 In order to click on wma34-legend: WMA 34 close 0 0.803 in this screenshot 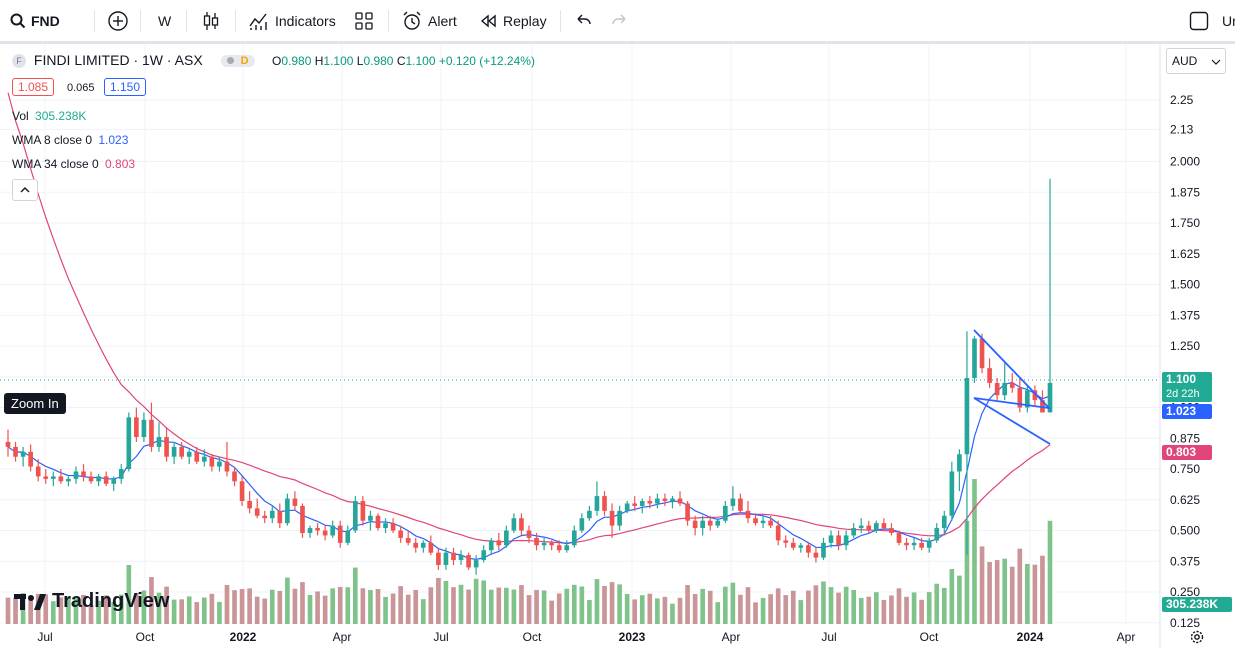, I will do `click(73, 164)`.